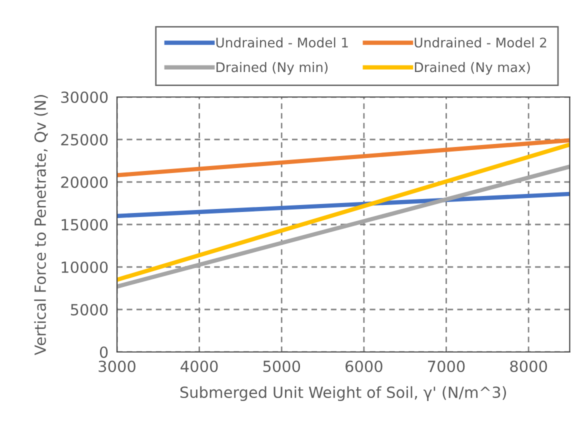 The width and height of the screenshot is (572, 423). Describe the element at coordinates (446, 366) in the screenshot. I see `x-tick-label: 7000` at that location.